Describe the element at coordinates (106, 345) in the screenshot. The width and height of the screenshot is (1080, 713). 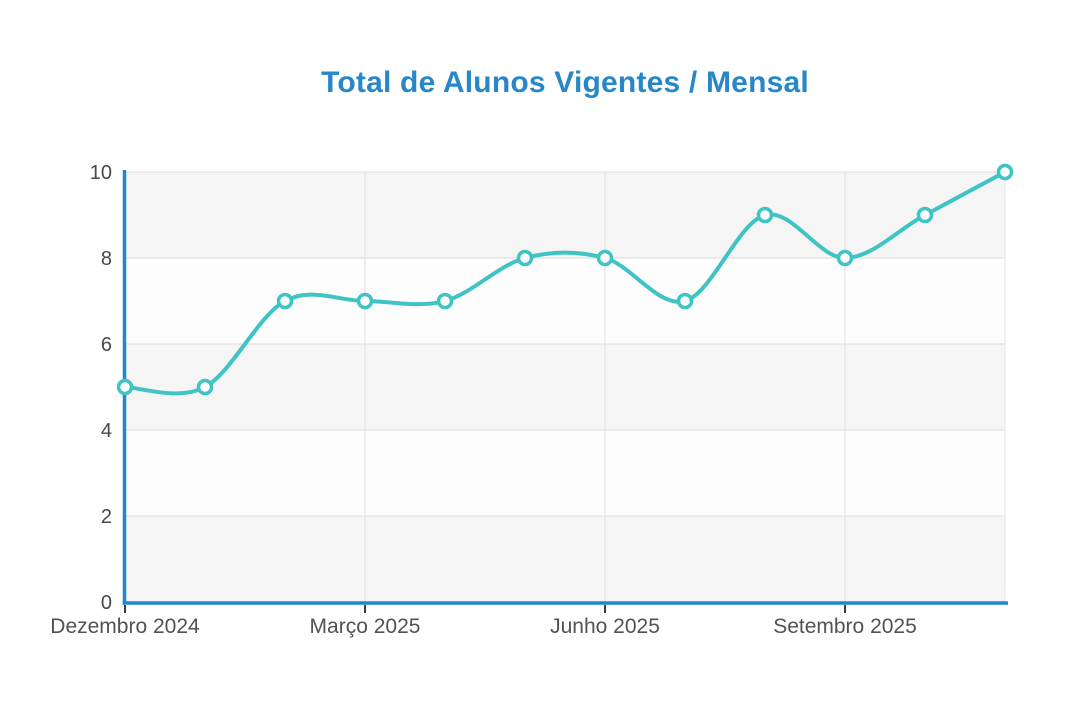
I see `y-tick-label: 6` at that location.